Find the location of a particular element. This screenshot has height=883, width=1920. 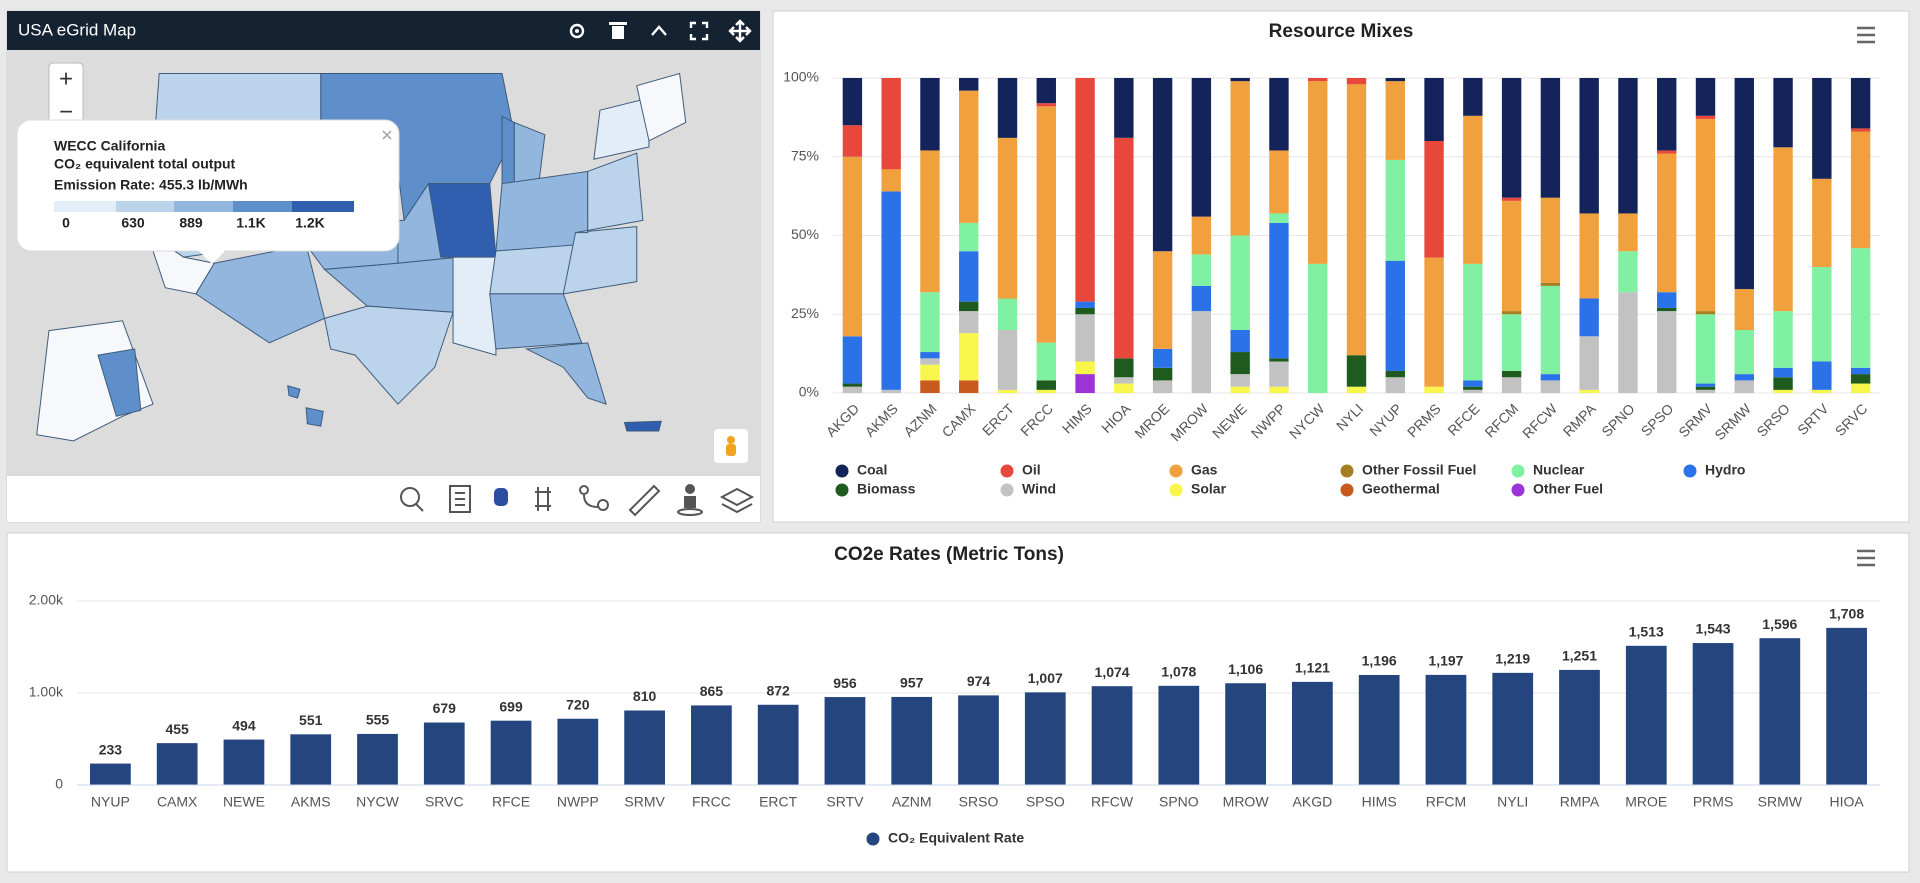

x-tick-label: SPNO is located at coordinates (1179, 802).